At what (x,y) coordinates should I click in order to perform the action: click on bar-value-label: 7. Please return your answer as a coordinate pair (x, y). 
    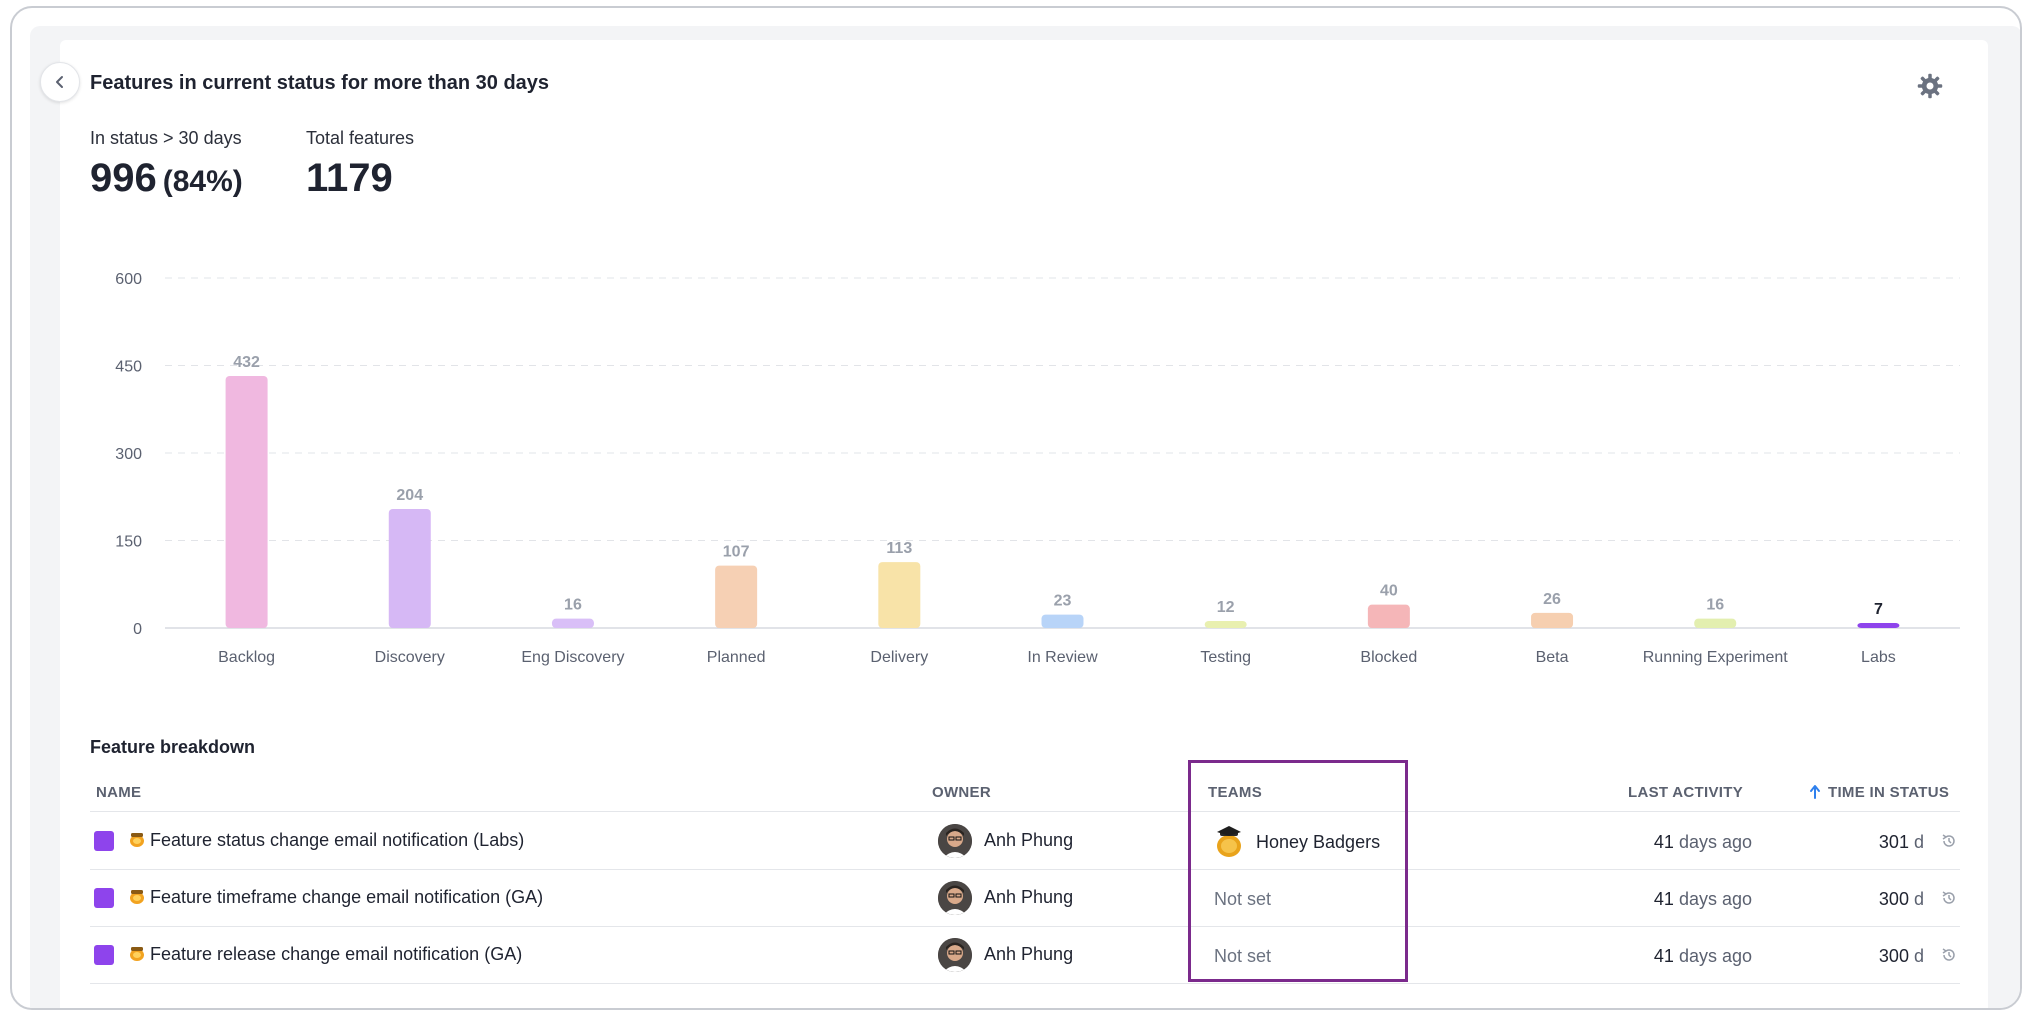
    Looking at the image, I should click on (1878, 609).